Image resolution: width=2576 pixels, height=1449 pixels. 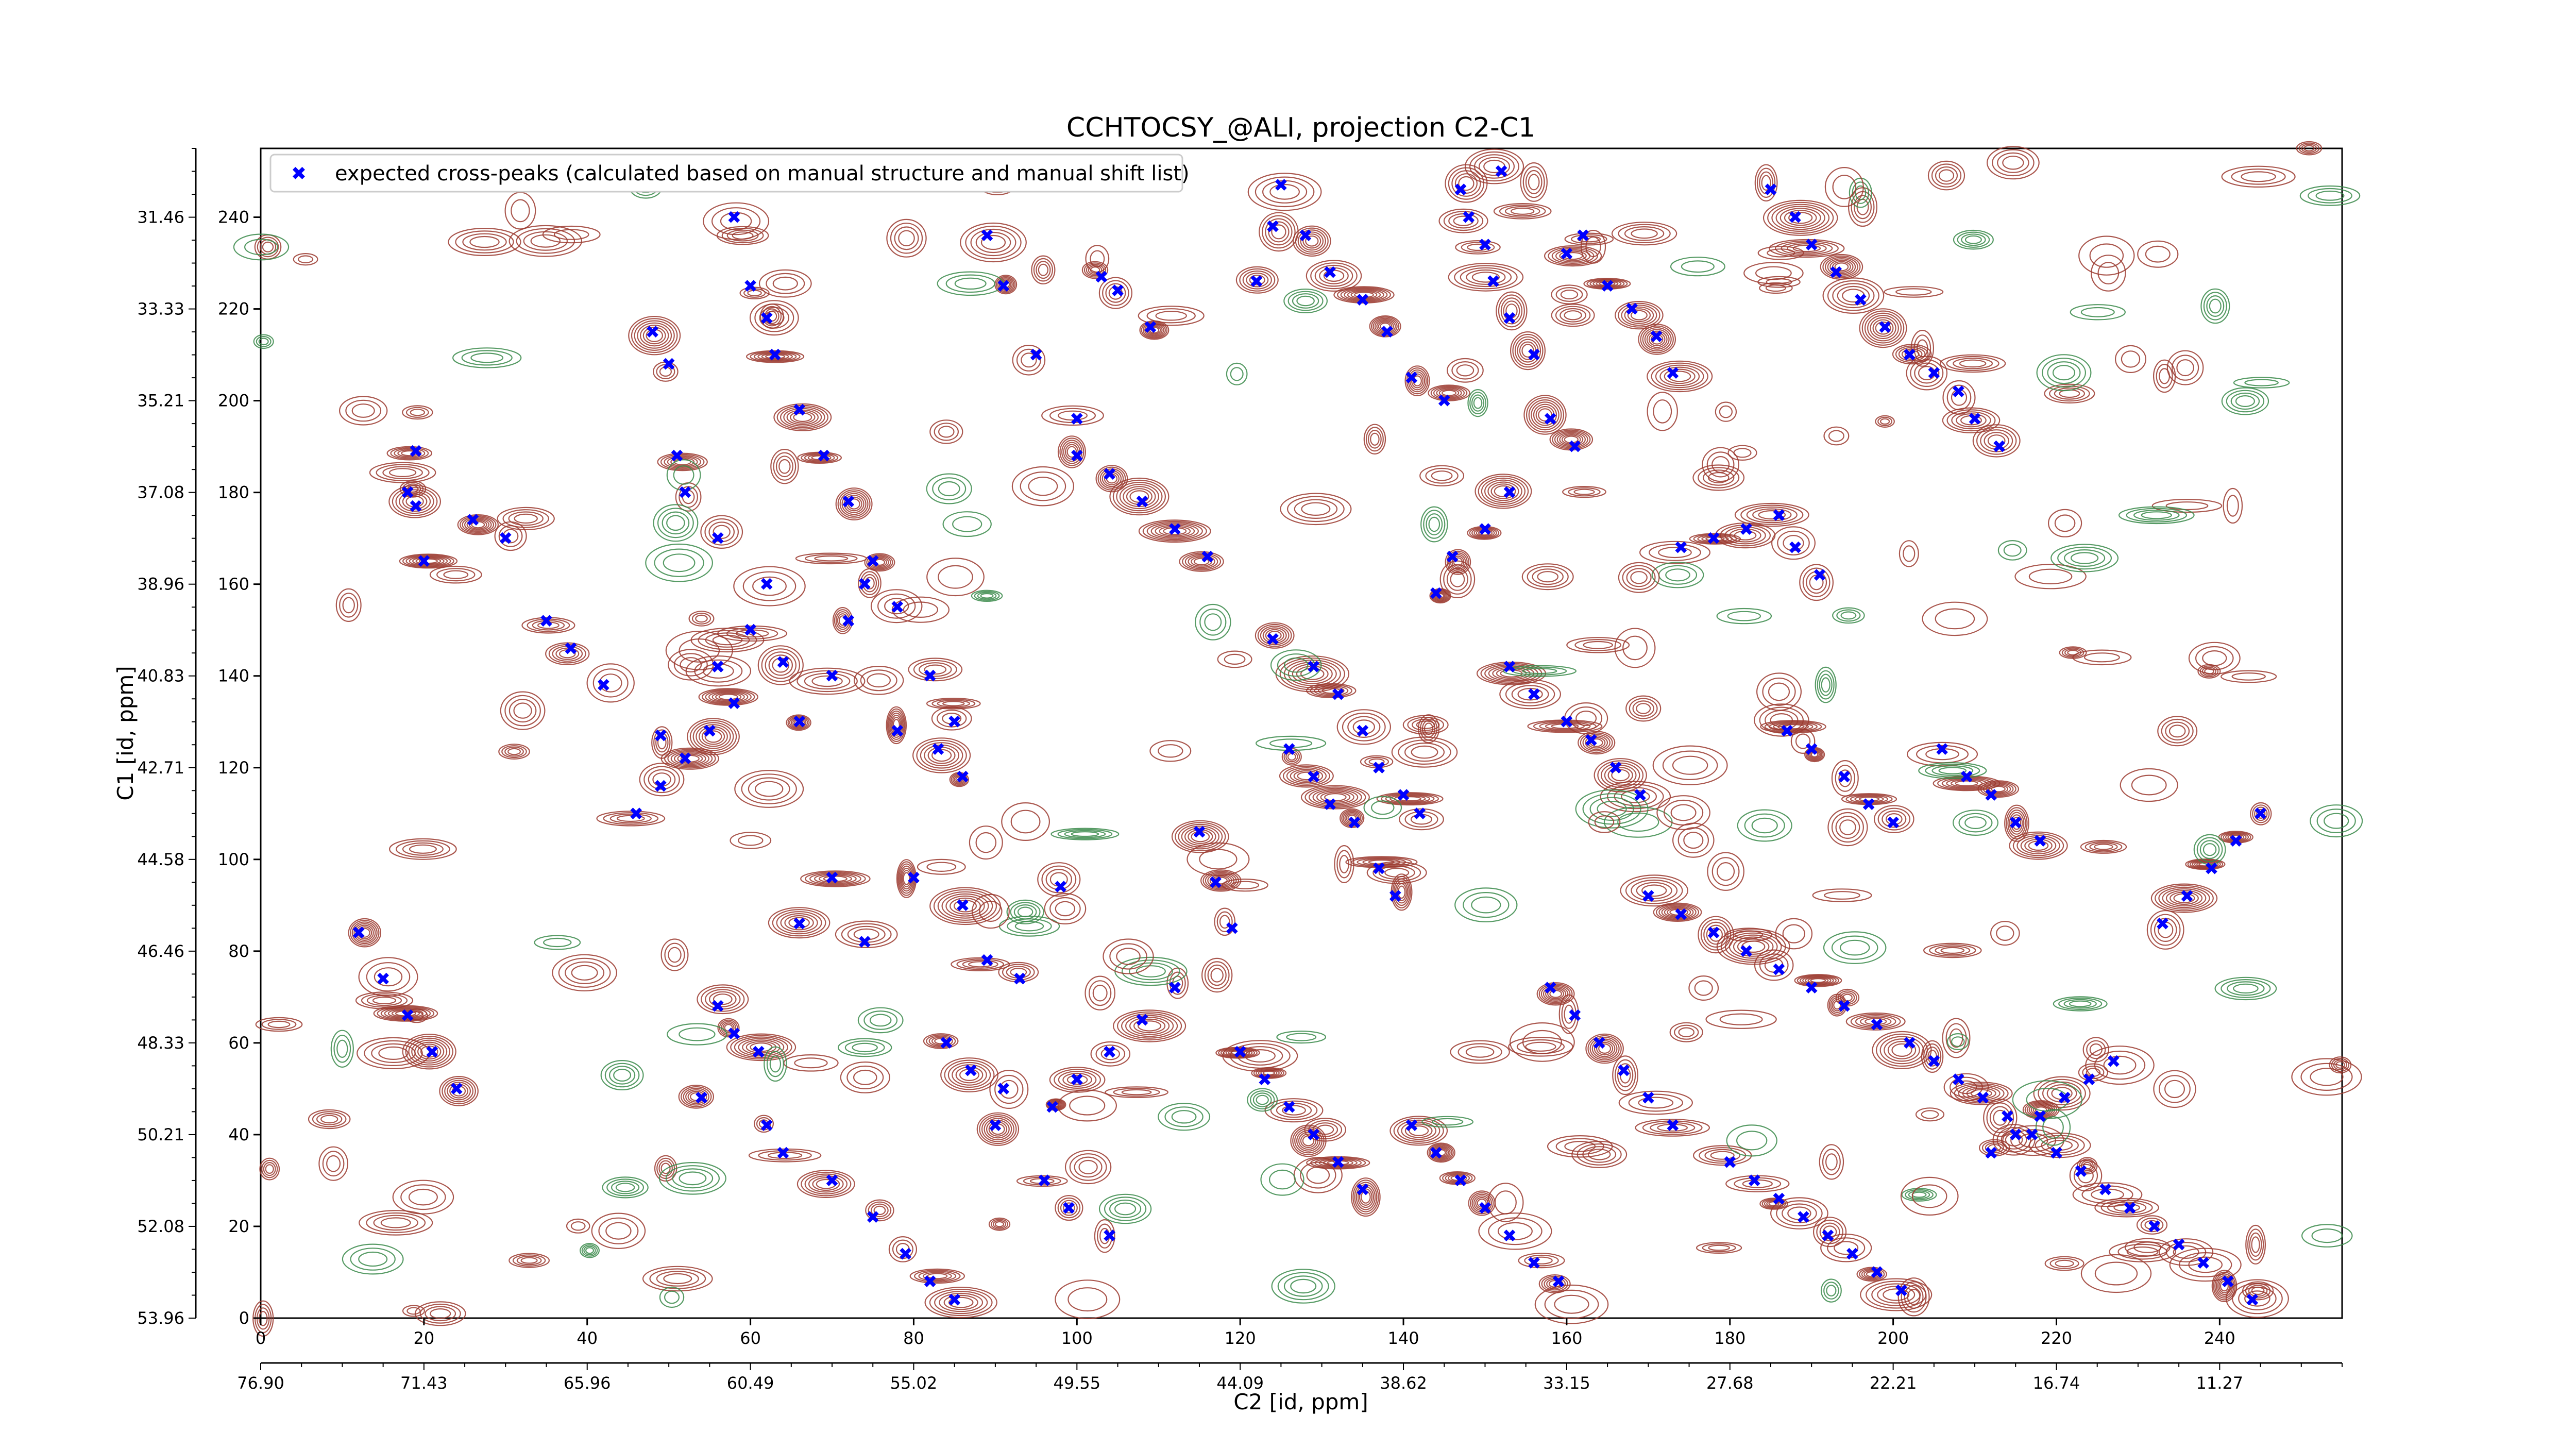 I want to click on y-ppm-tick-label: 52.08, so click(x=160, y=1226).